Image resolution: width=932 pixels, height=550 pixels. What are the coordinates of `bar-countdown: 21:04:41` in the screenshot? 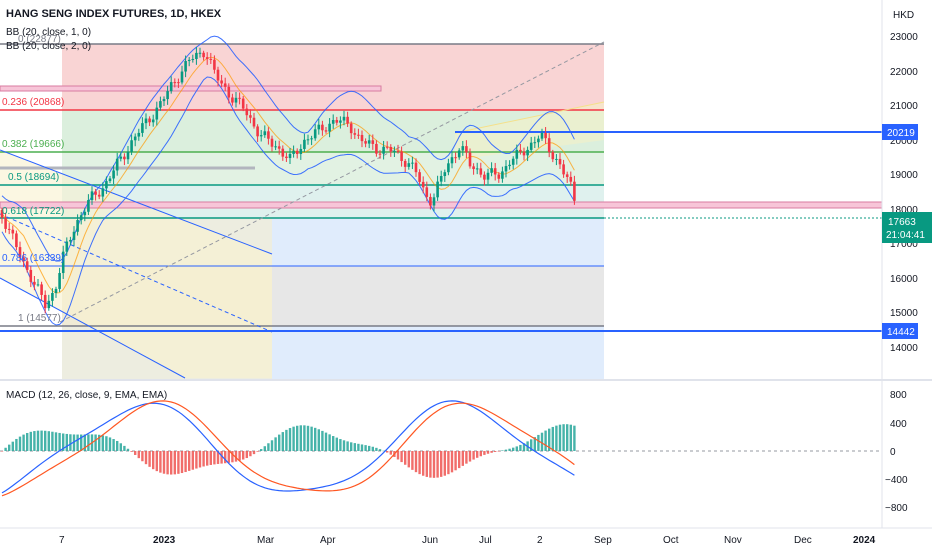 It's located at (905, 235).